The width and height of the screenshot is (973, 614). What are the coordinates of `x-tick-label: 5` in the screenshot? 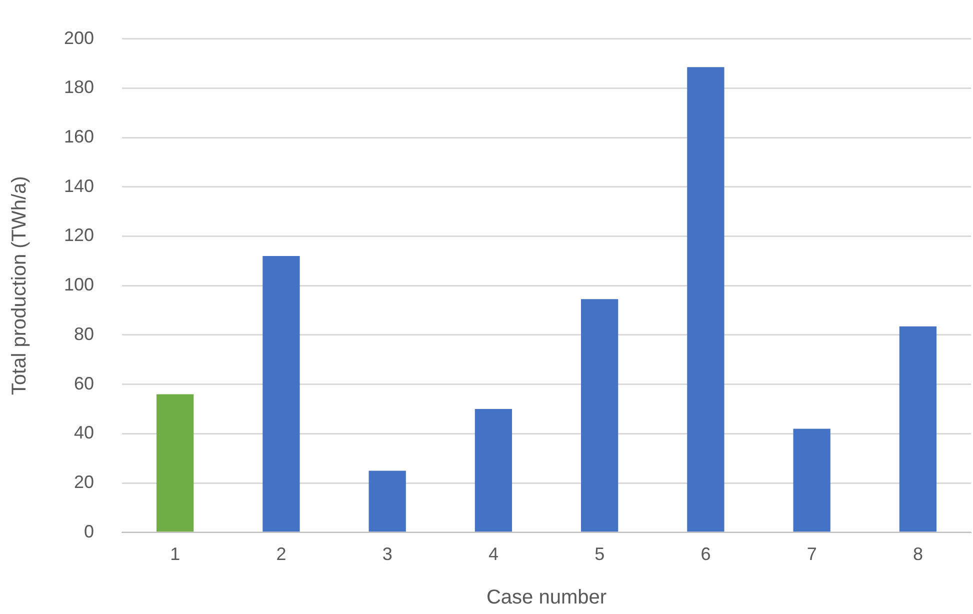 It's located at (599, 554).